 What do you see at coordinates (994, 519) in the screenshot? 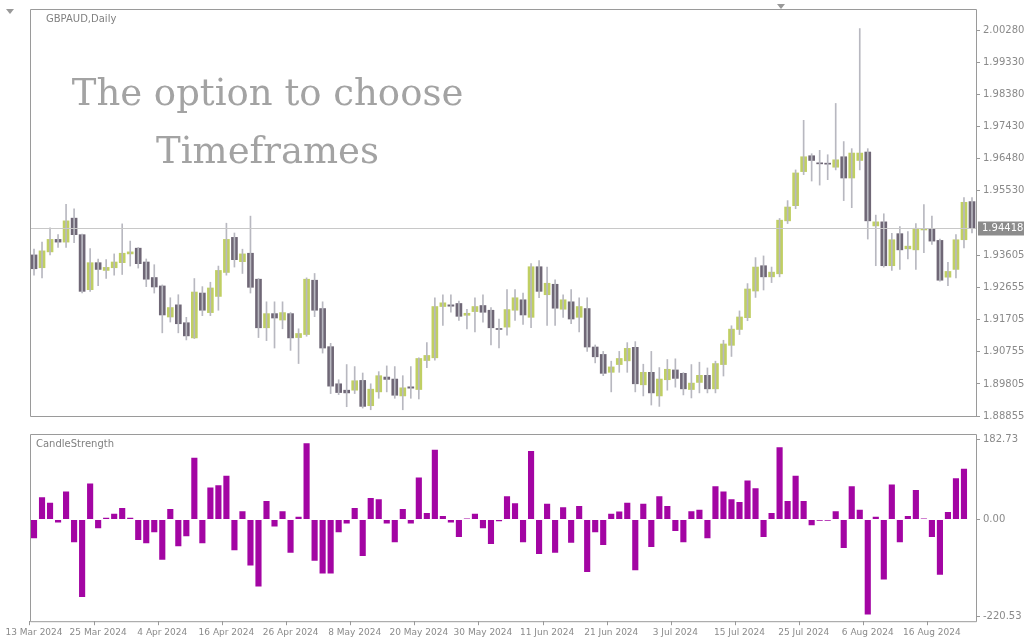
I see `y-tick-label: 0.00` at bounding box center [994, 519].